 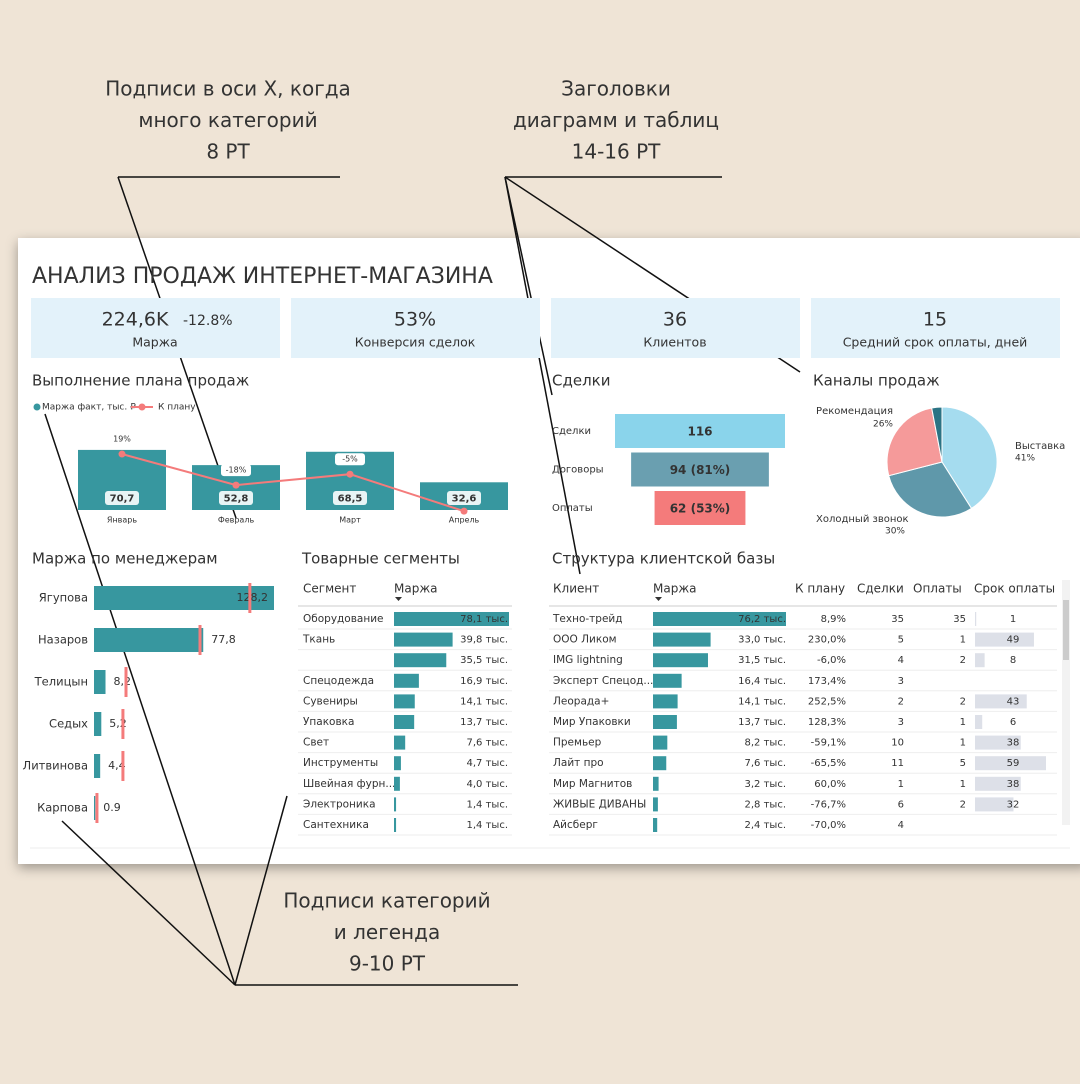 I want to click on chart-title: Сделки, so click(x=581, y=381).